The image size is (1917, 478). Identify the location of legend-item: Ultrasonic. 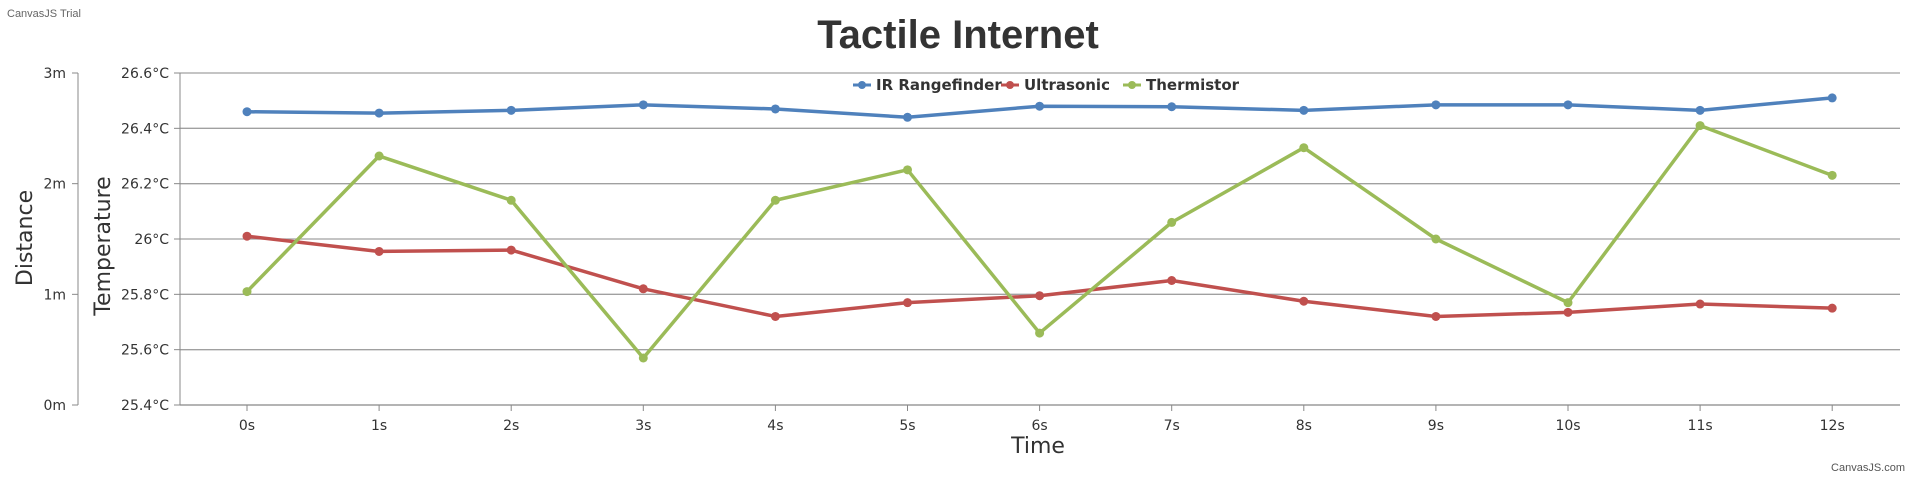
(1055, 85).